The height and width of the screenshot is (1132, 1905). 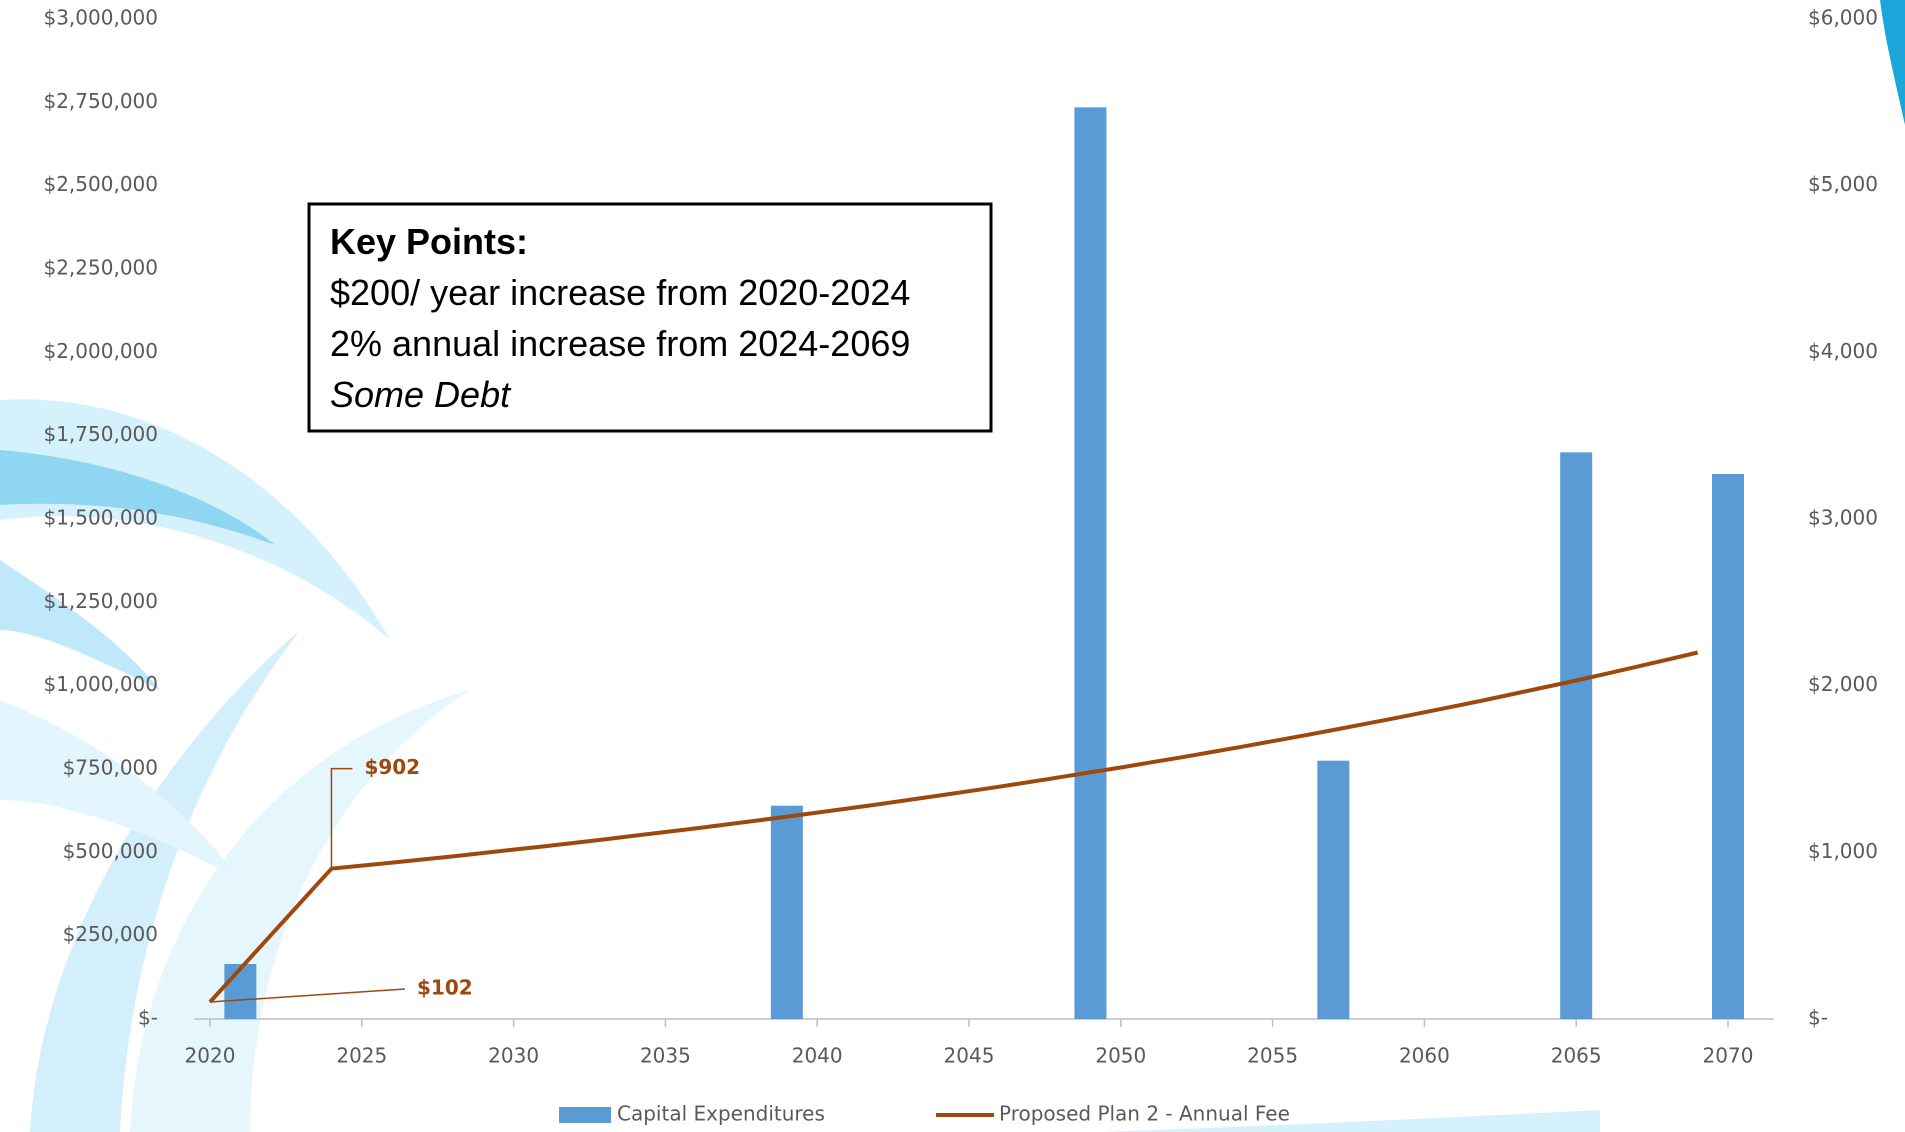 What do you see at coordinates (1120, 1056) in the screenshot?
I see `x-tick-label: 2050` at bounding box center [1120, 1056].